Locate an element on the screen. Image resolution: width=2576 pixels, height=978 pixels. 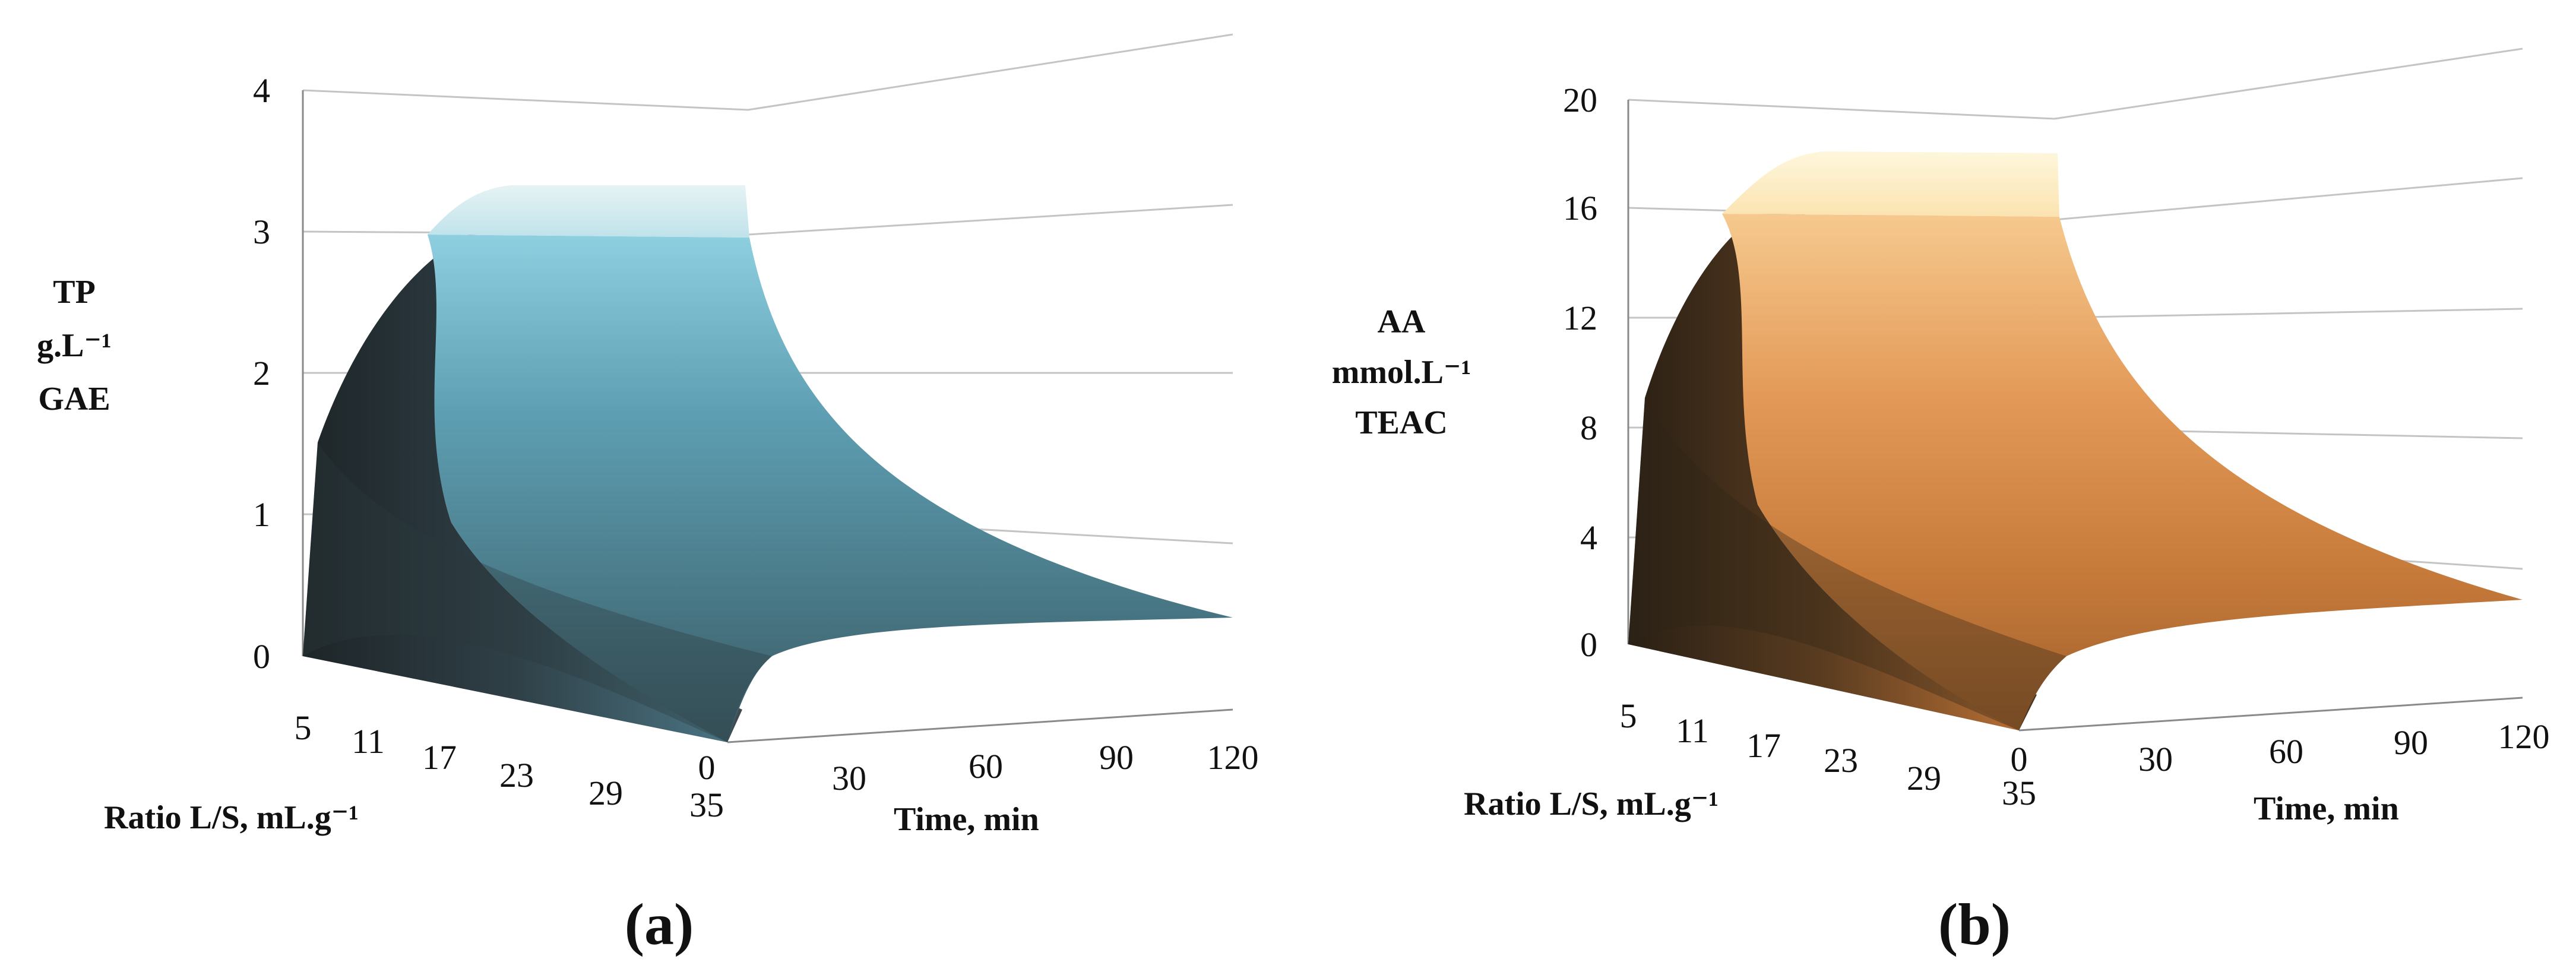
ratio-tick-b-29: 29 is located at coordinates (1924, 778).